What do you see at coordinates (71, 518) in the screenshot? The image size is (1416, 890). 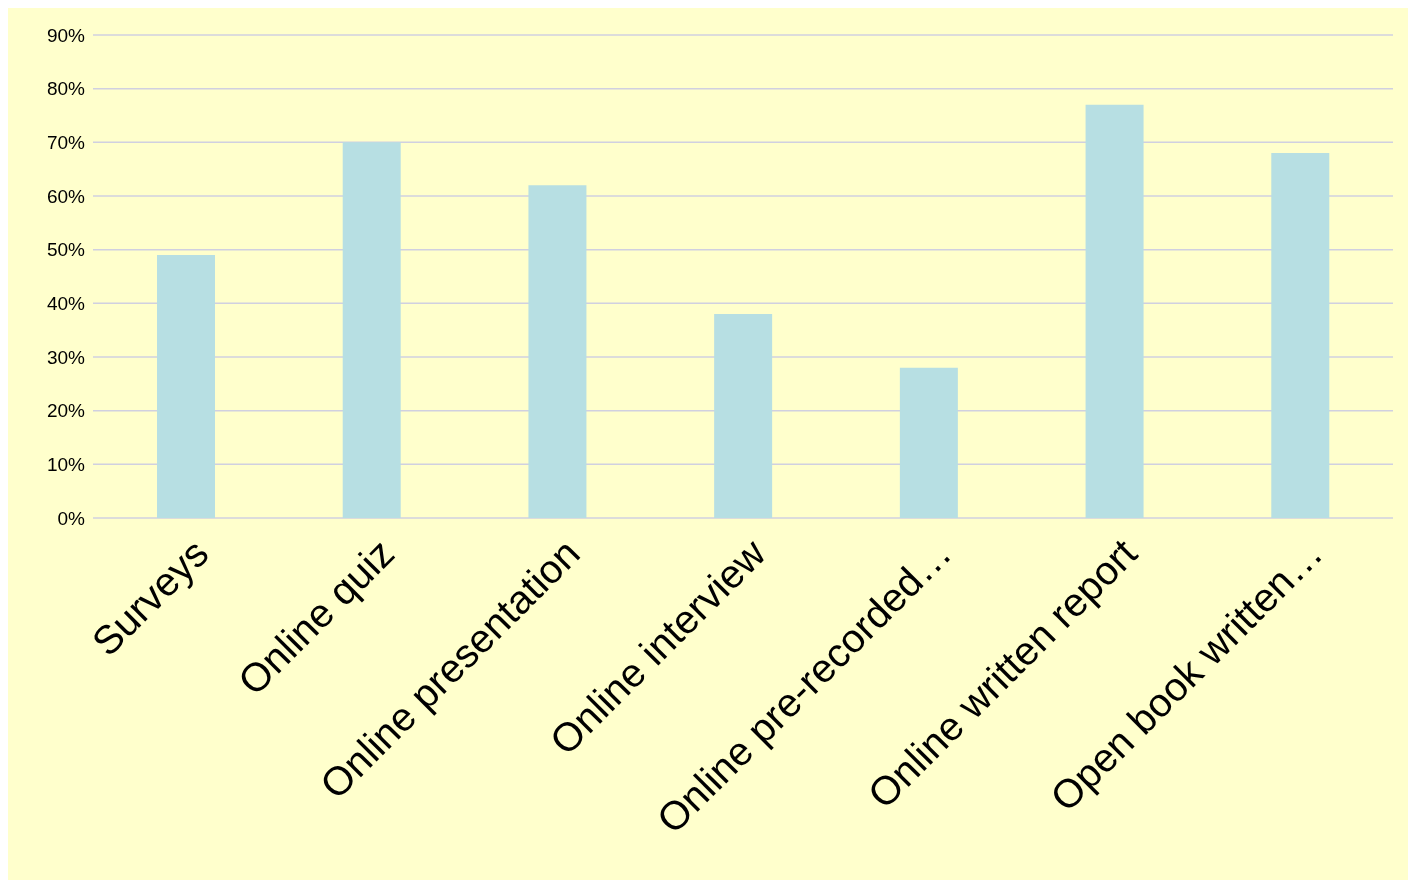 I see `y-tick-label: 0%` at bounding box center [71, 518].